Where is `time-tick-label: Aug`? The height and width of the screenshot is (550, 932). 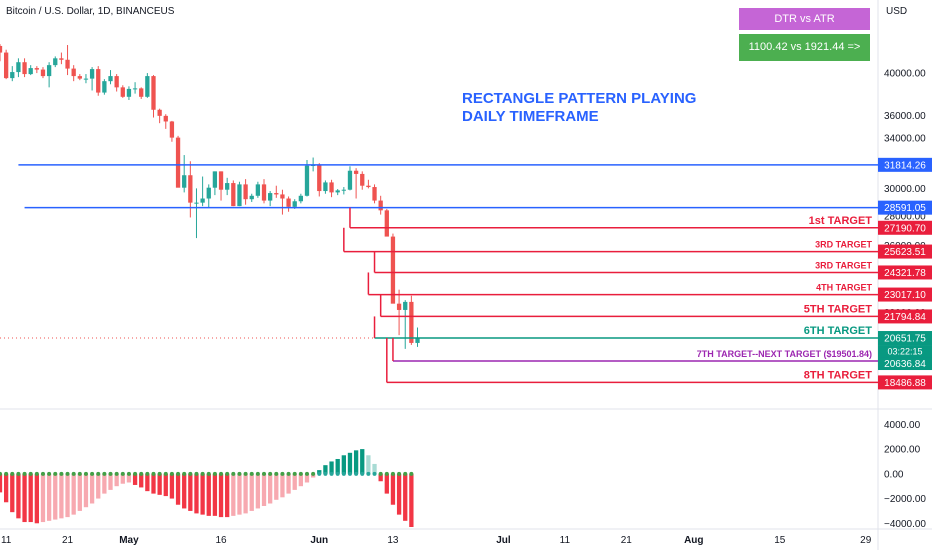 time-tick-label: Aug is located at coordinates (693, 540).